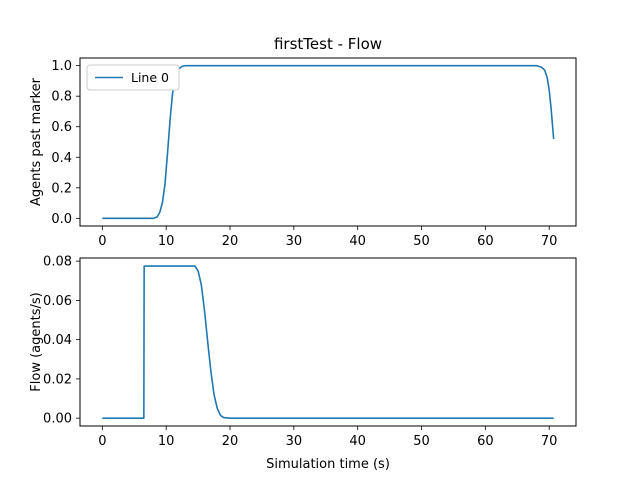 This screenshot has height=480, width=640. What do you see at coordinates (36, 341) in the screenshot?
I see `bottom-y-axis-label: Flow (agents/s)` at bounding box center [36, 341].